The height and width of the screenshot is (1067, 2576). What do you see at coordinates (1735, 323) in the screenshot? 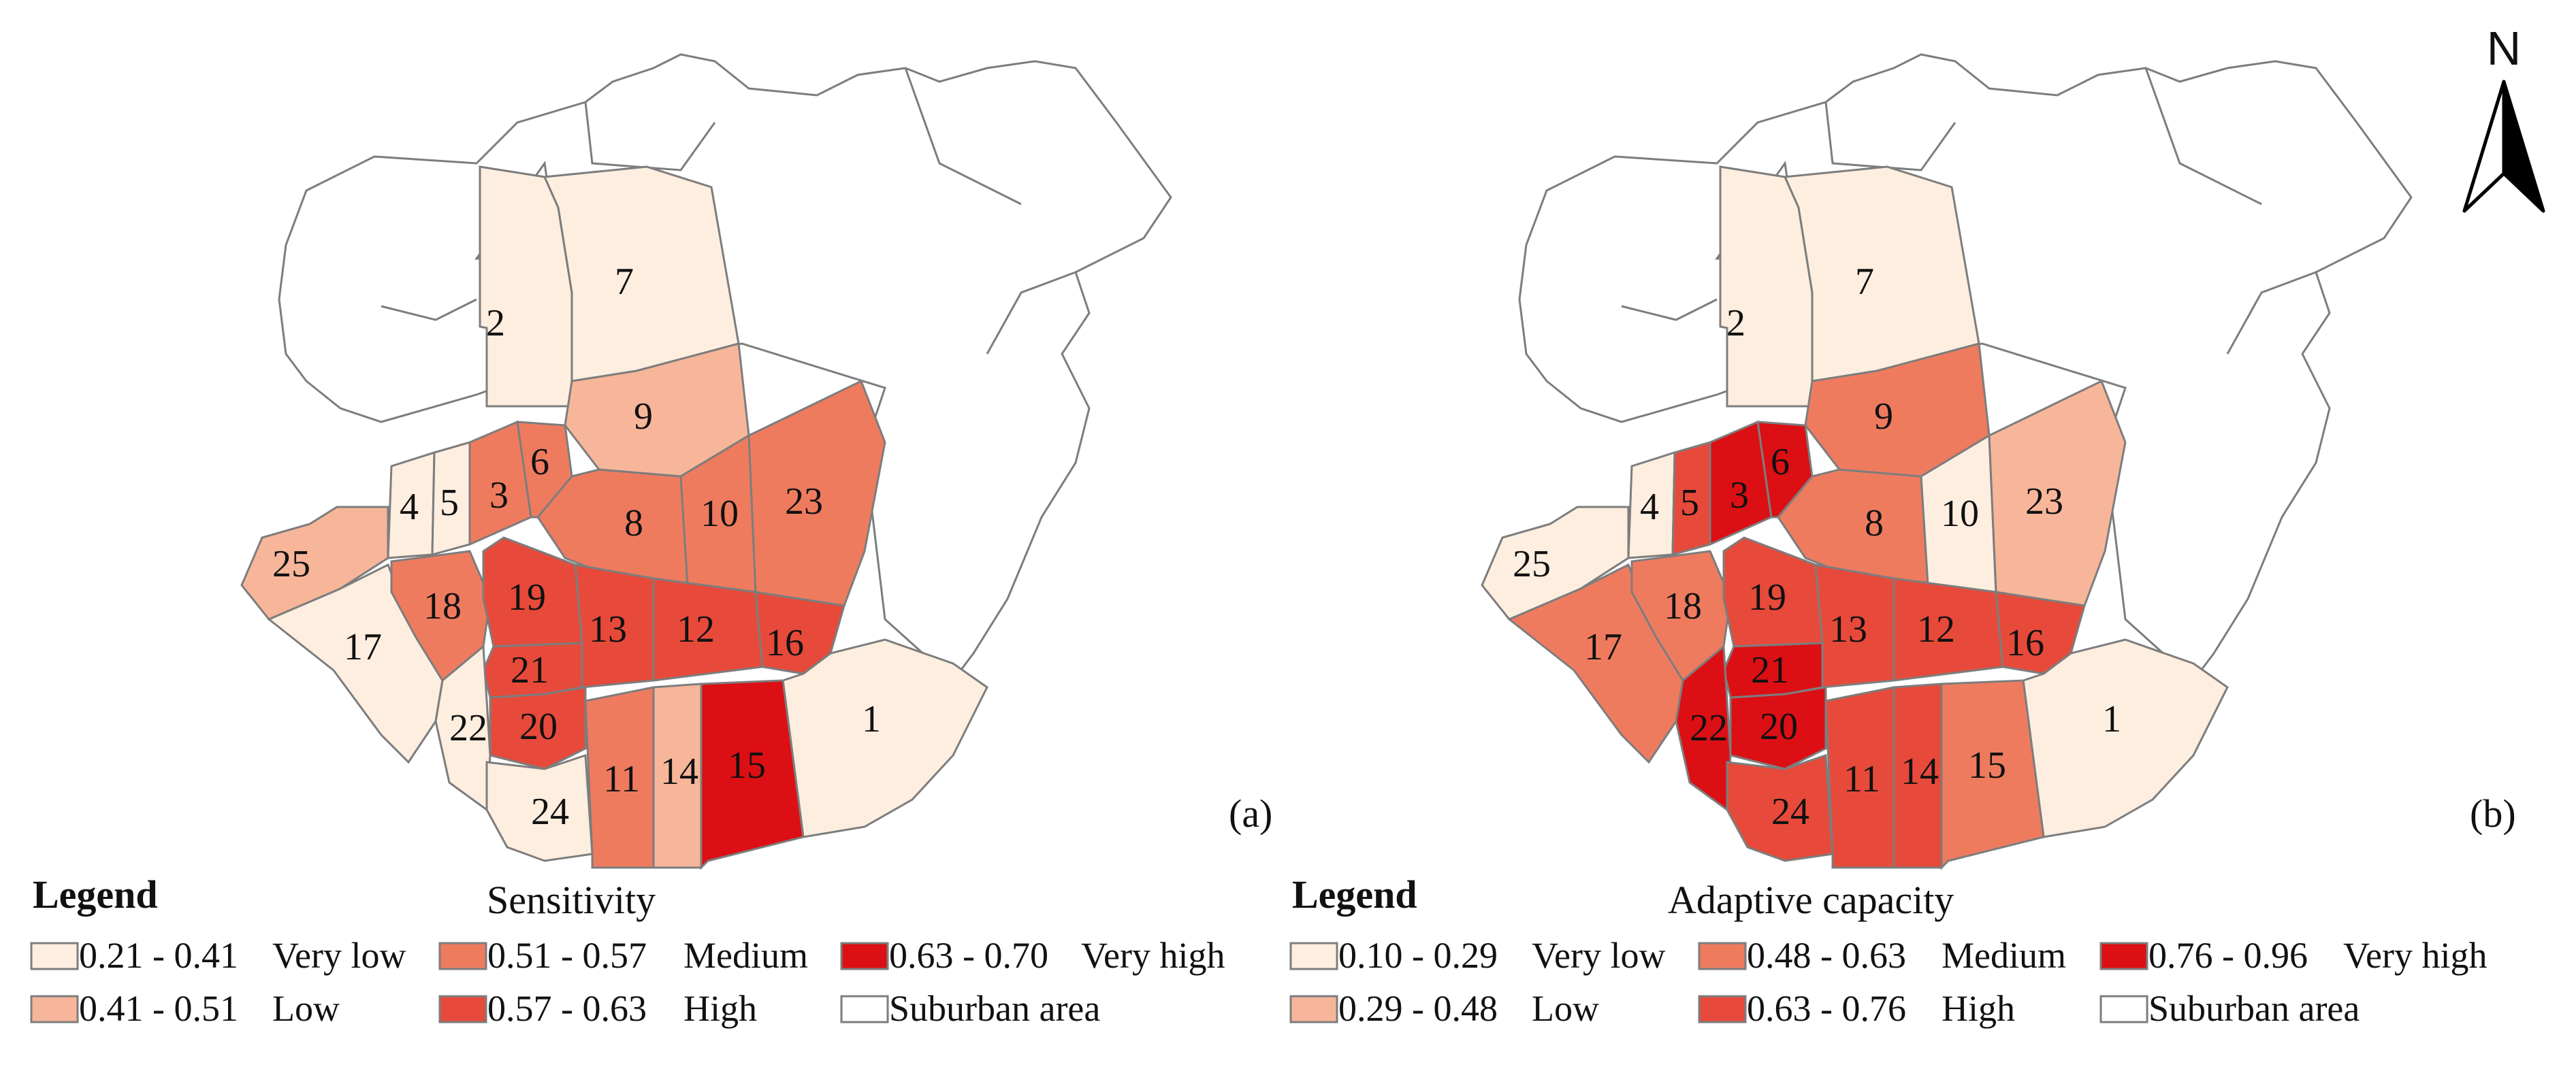
I see `district-label-2: 2` at bounding box center [1735, 323].